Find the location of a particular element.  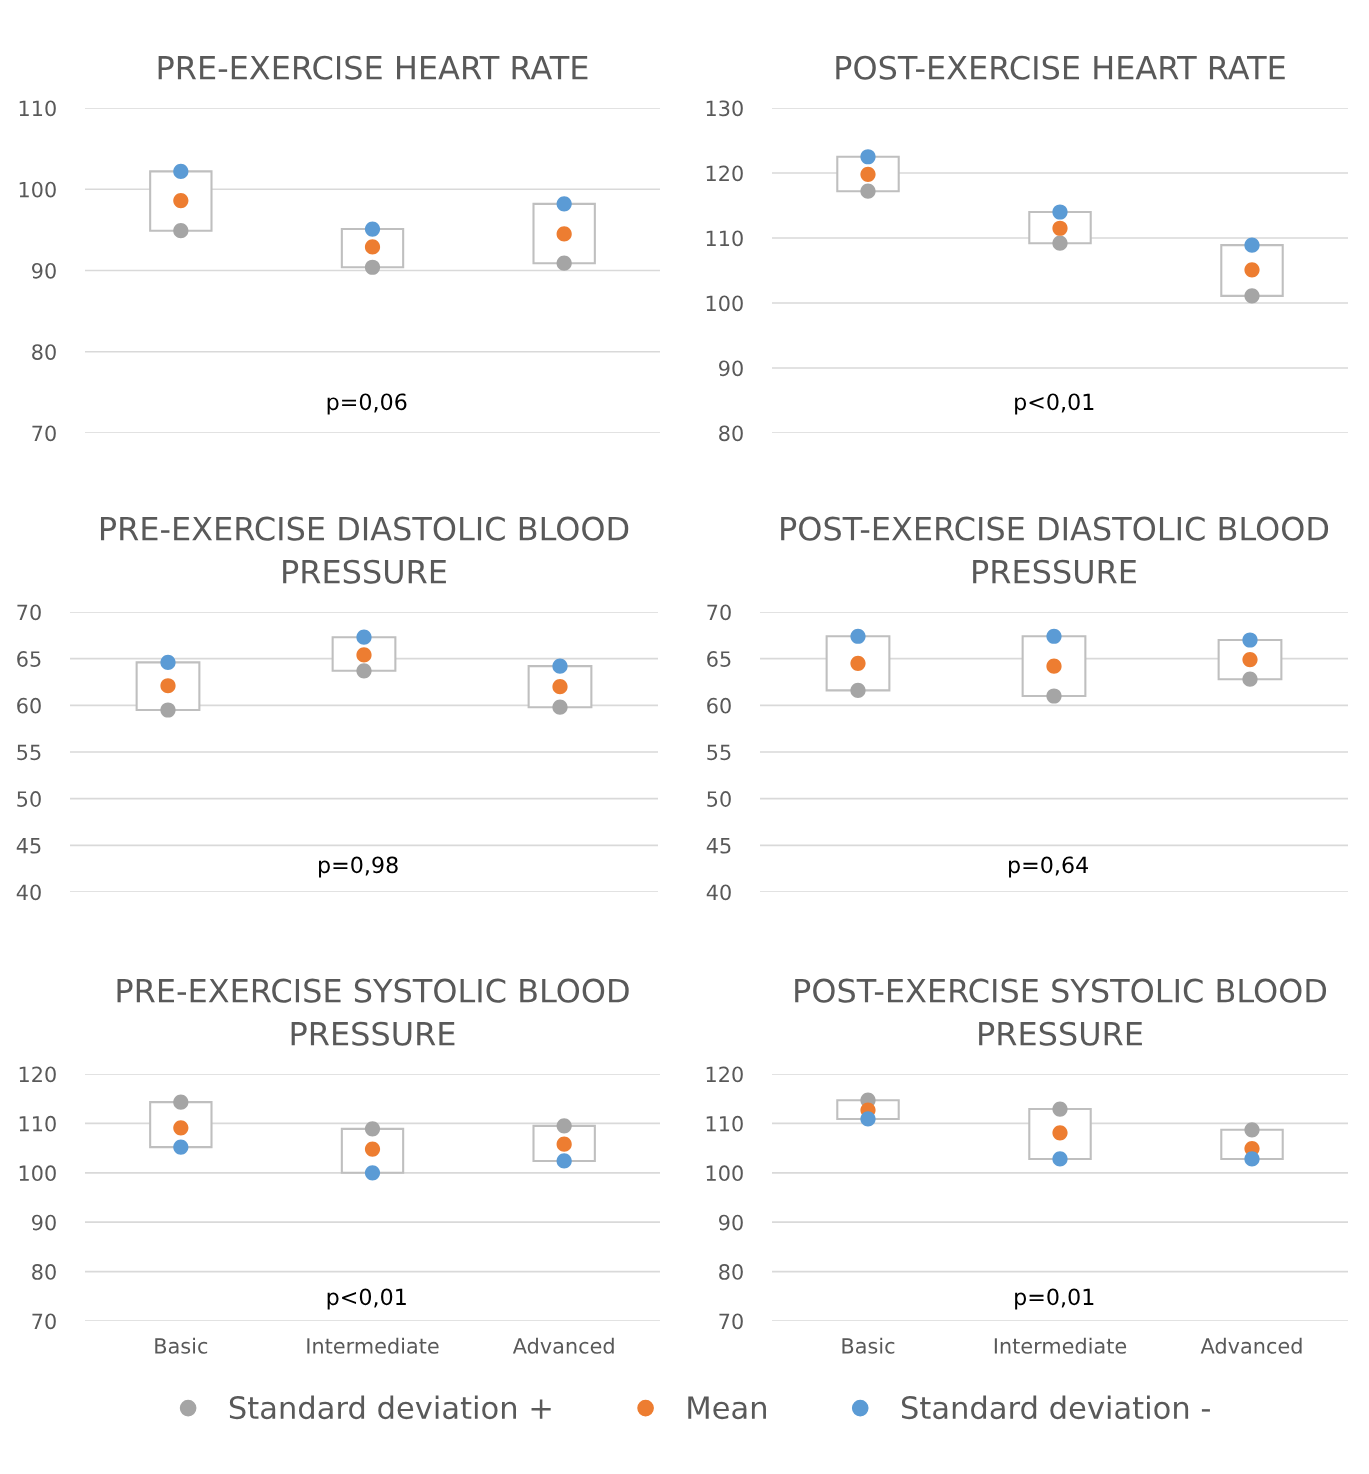

chart-title: PRE-EXERCISE DIASTOLIC BLOOD PRESSURE is located at coordinates (364, 550).